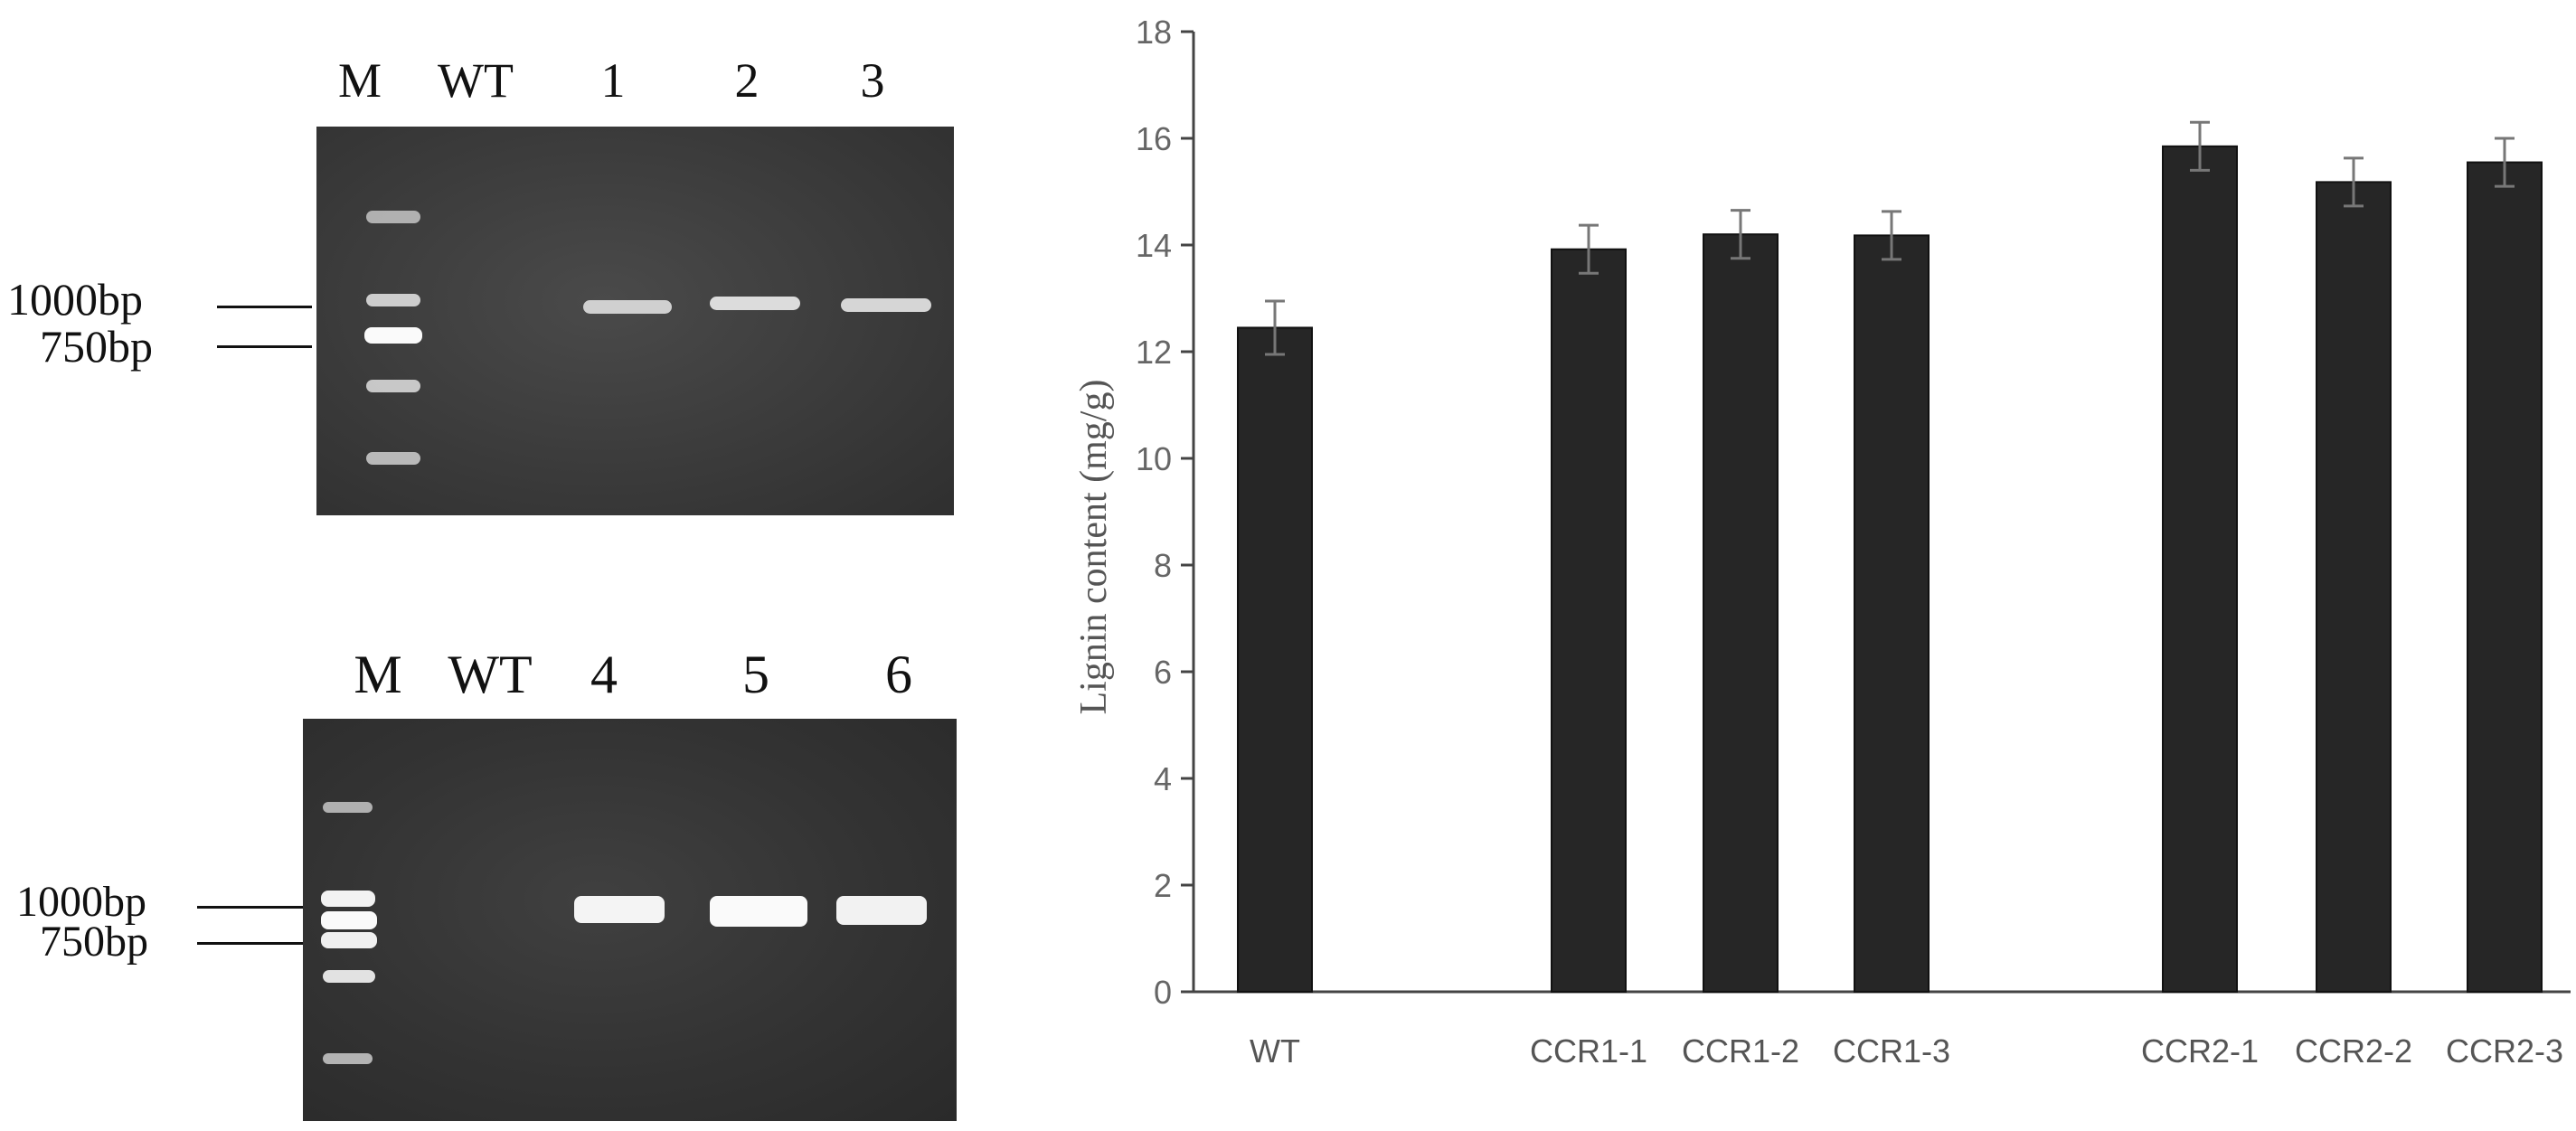 This screenshot has height=1131, width=2576. I want to click on x-tick-label: CCR1-3, so click(1891, 1051).